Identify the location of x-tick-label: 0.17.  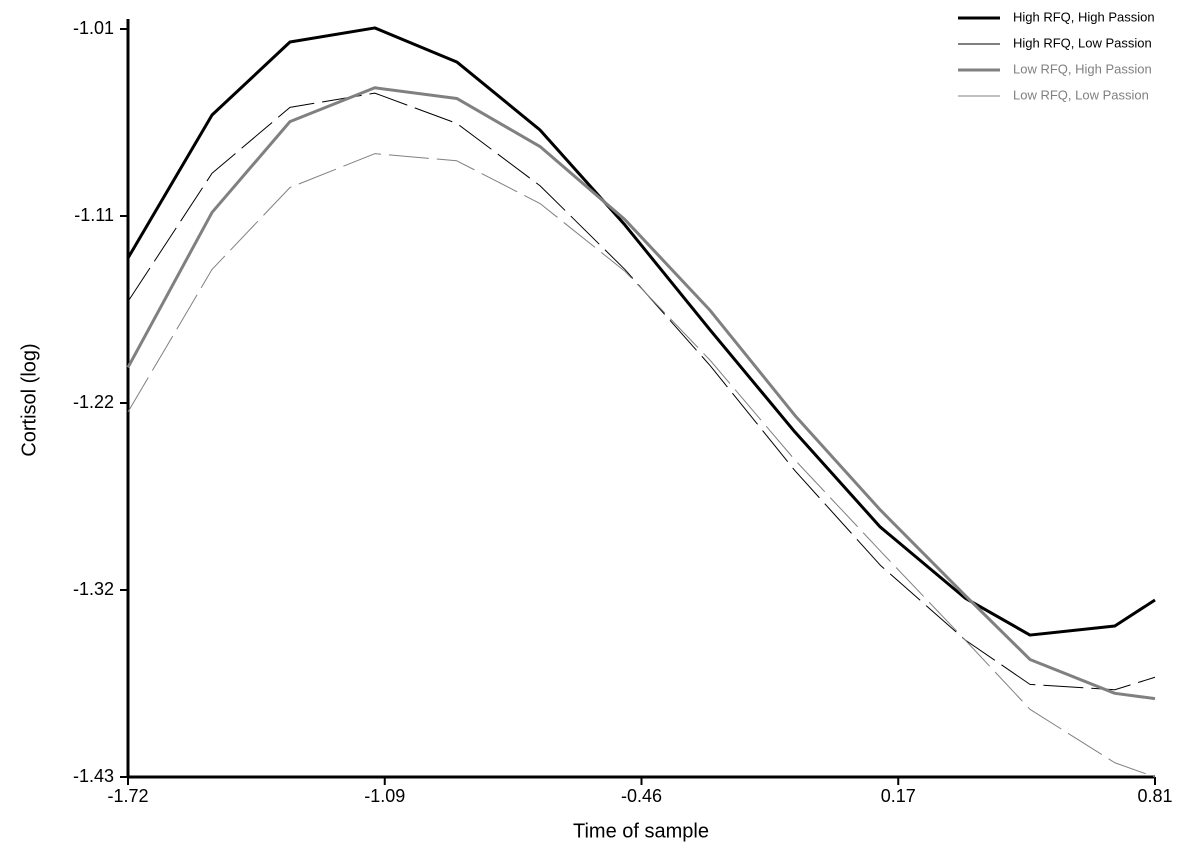
(898, 796).